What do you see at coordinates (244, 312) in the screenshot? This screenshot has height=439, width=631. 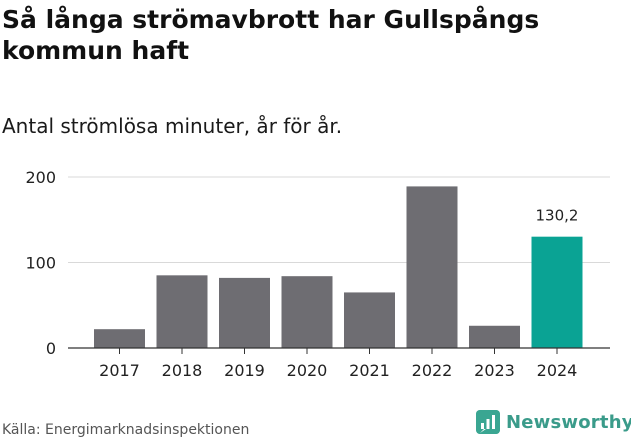 I see `bar-2019` at bounding box center [244, 312].